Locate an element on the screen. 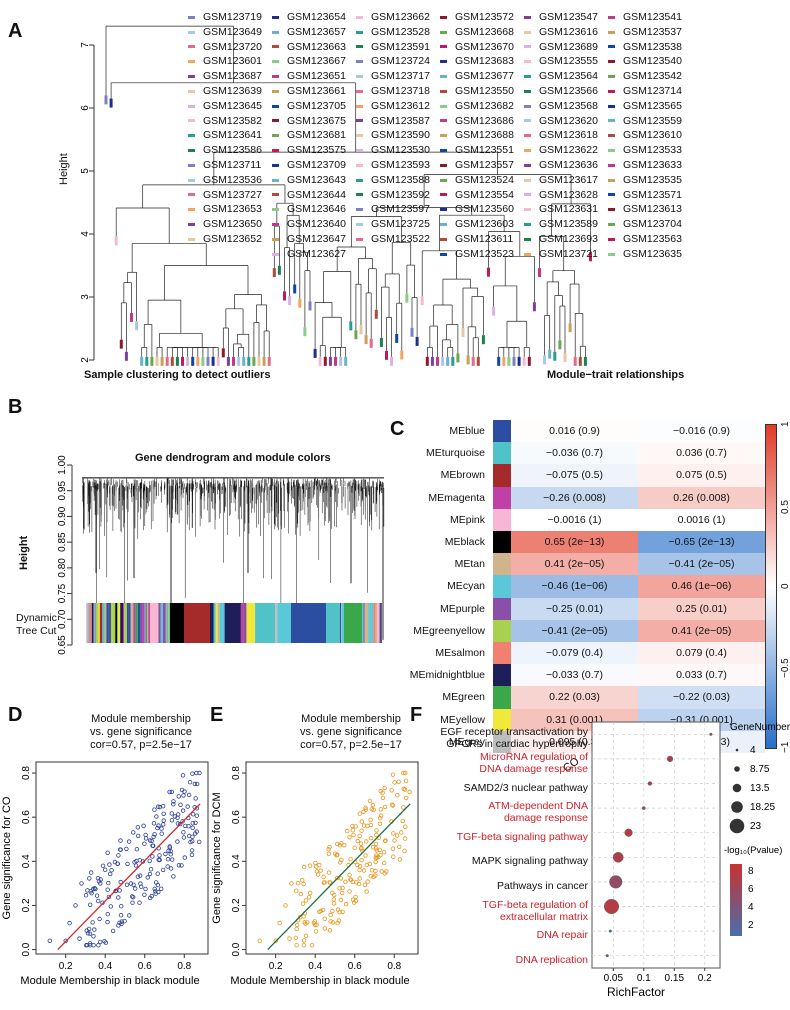 Image resolution: width=790 pixels, height=1010 pixels. sample-legend-item: GSM123668 is located at coordinates (482, 32).